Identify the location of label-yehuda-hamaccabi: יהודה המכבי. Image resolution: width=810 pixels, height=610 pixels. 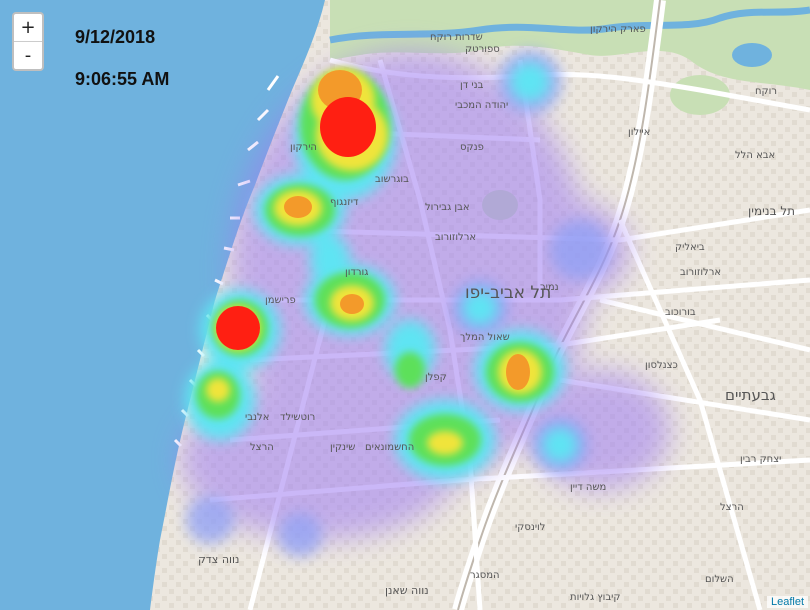
(481, 105).